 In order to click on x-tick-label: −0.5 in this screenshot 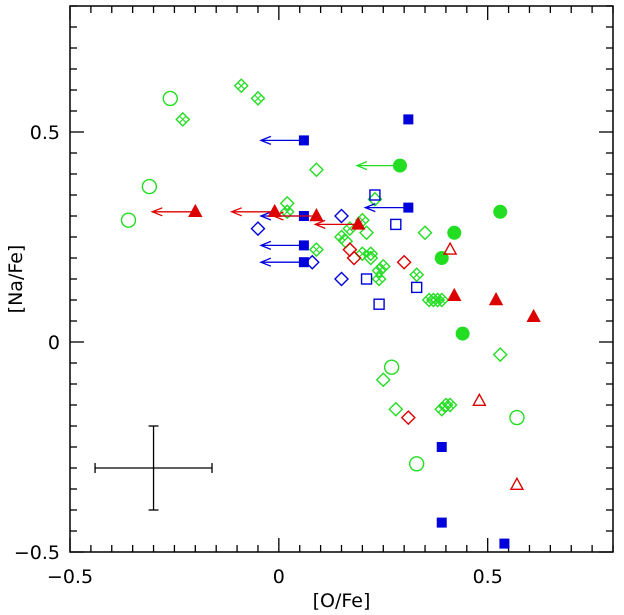, I will do `click(70, 577)`.